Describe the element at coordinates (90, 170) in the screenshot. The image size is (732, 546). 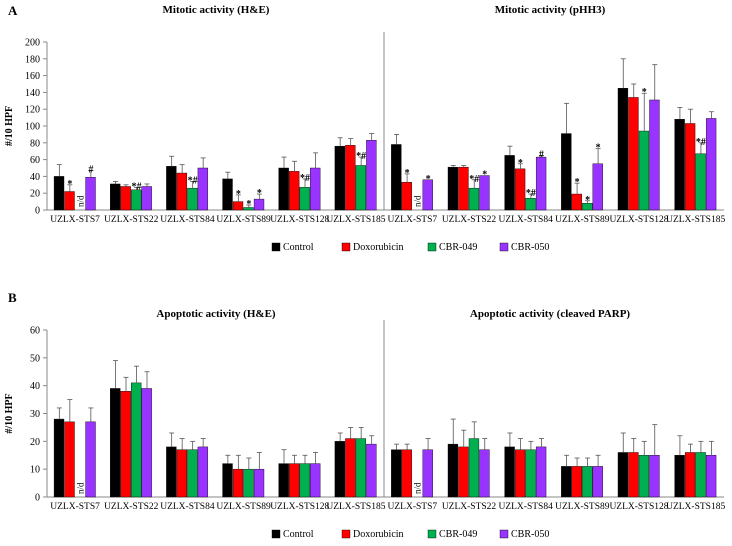
I see `significance-mark: #` at that location.